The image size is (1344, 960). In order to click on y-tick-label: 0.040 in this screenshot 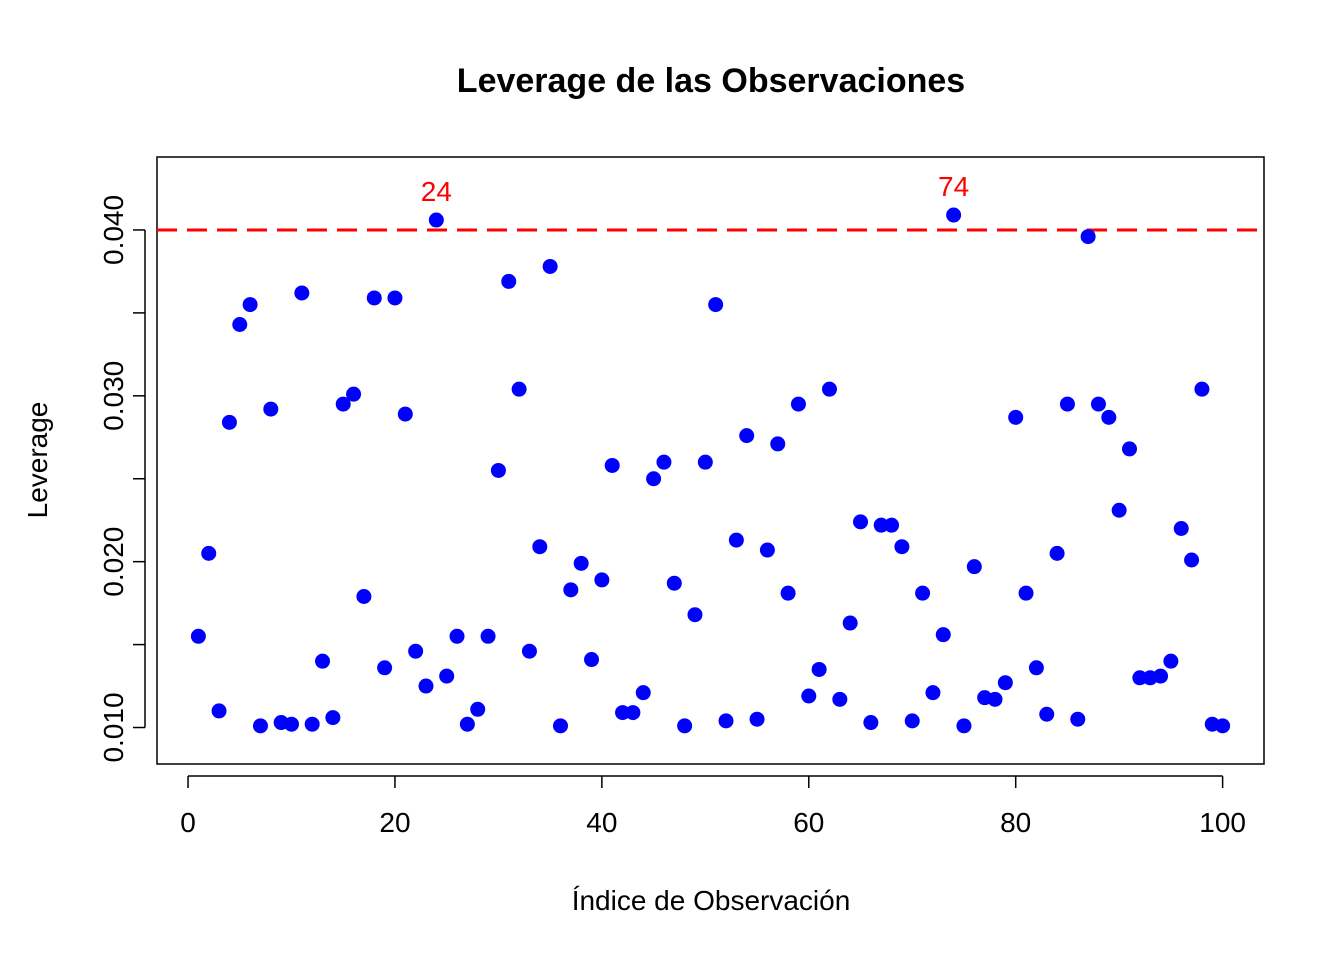, I will do `click(113, 230)`.